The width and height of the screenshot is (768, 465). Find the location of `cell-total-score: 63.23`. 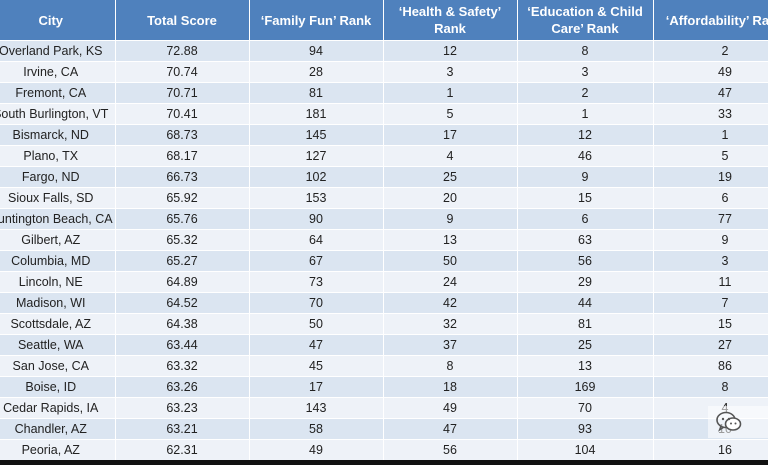

cell-total-score: 63.23 is located at coordinates (182, 408).